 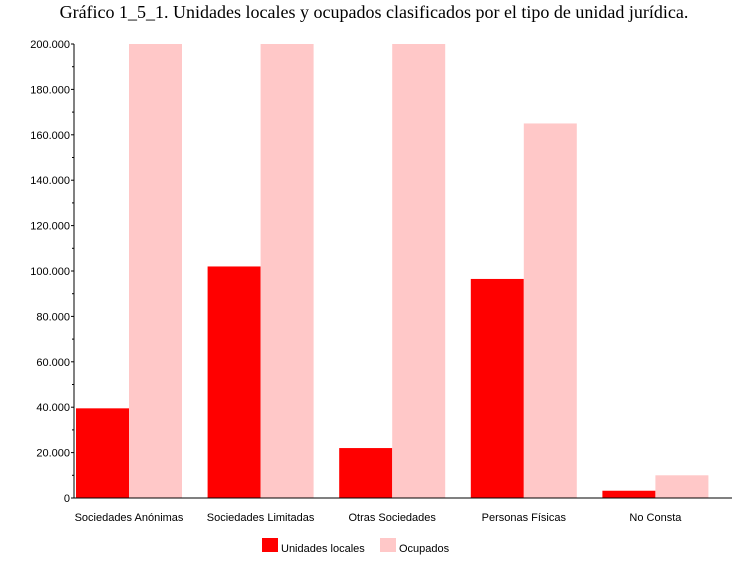 I want to click on x-tick-label: No Consta, so click(x=655, y=518).